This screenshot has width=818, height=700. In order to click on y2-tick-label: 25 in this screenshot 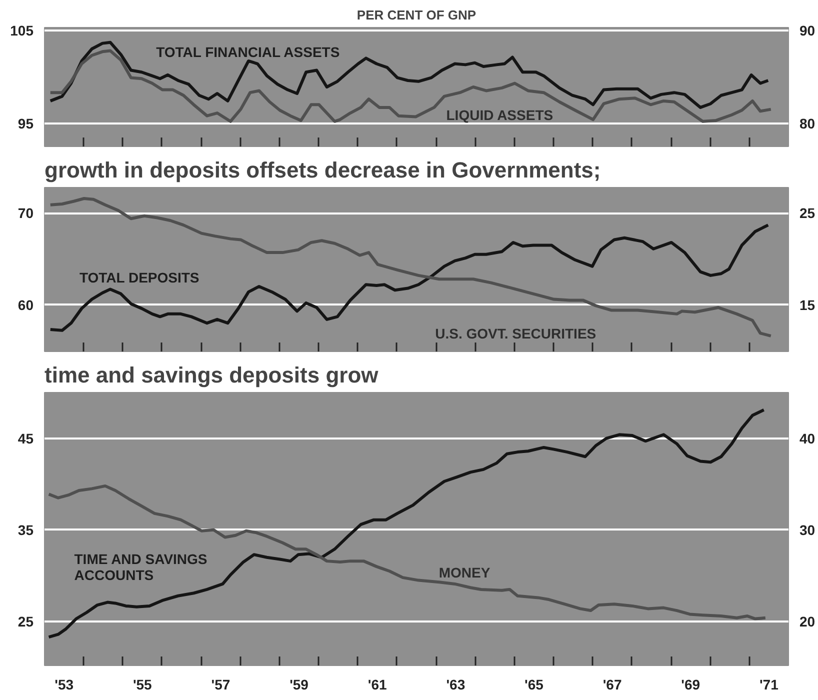, I will do `click(808, 213)`.